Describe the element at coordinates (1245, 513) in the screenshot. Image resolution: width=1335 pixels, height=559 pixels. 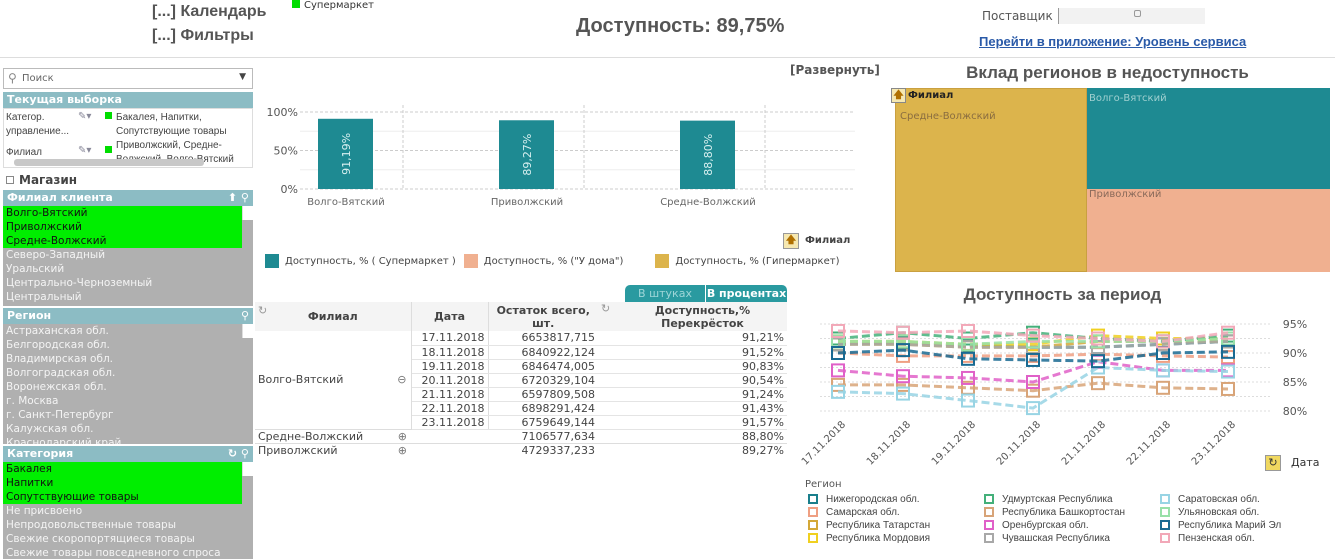
I see `legend-item: Ульяновская обл.` at that location.